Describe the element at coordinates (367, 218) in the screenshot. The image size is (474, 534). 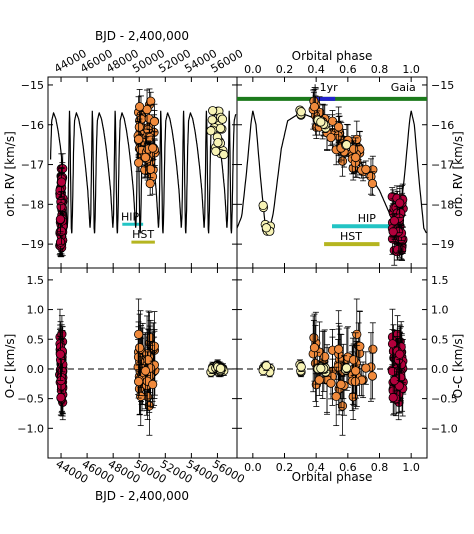
I see `band-label-hip: HIP` at that location.